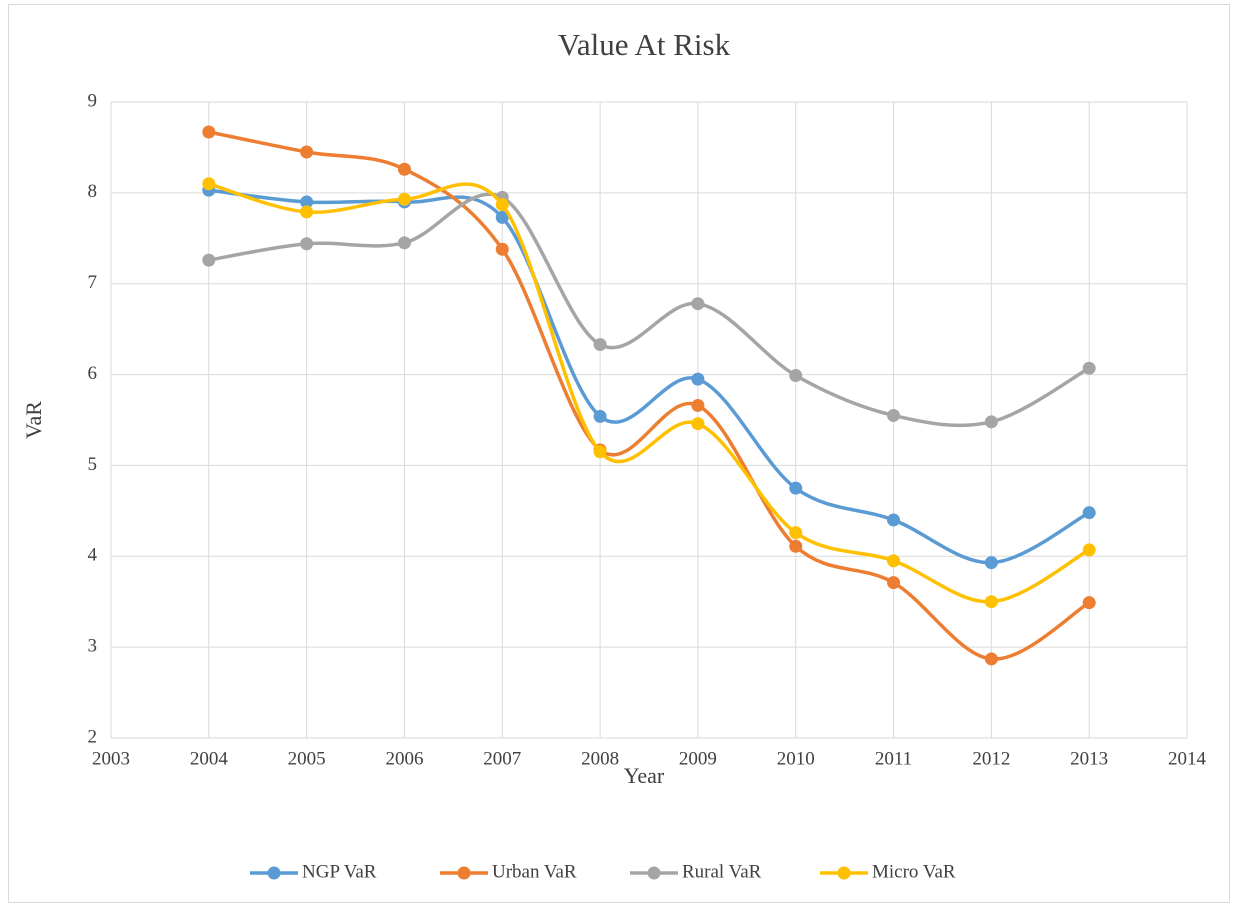  What do you see at coordinates (93, 282) in the screenshot?
I see `y-tick-label: 7` at bounding box center [93, 282].